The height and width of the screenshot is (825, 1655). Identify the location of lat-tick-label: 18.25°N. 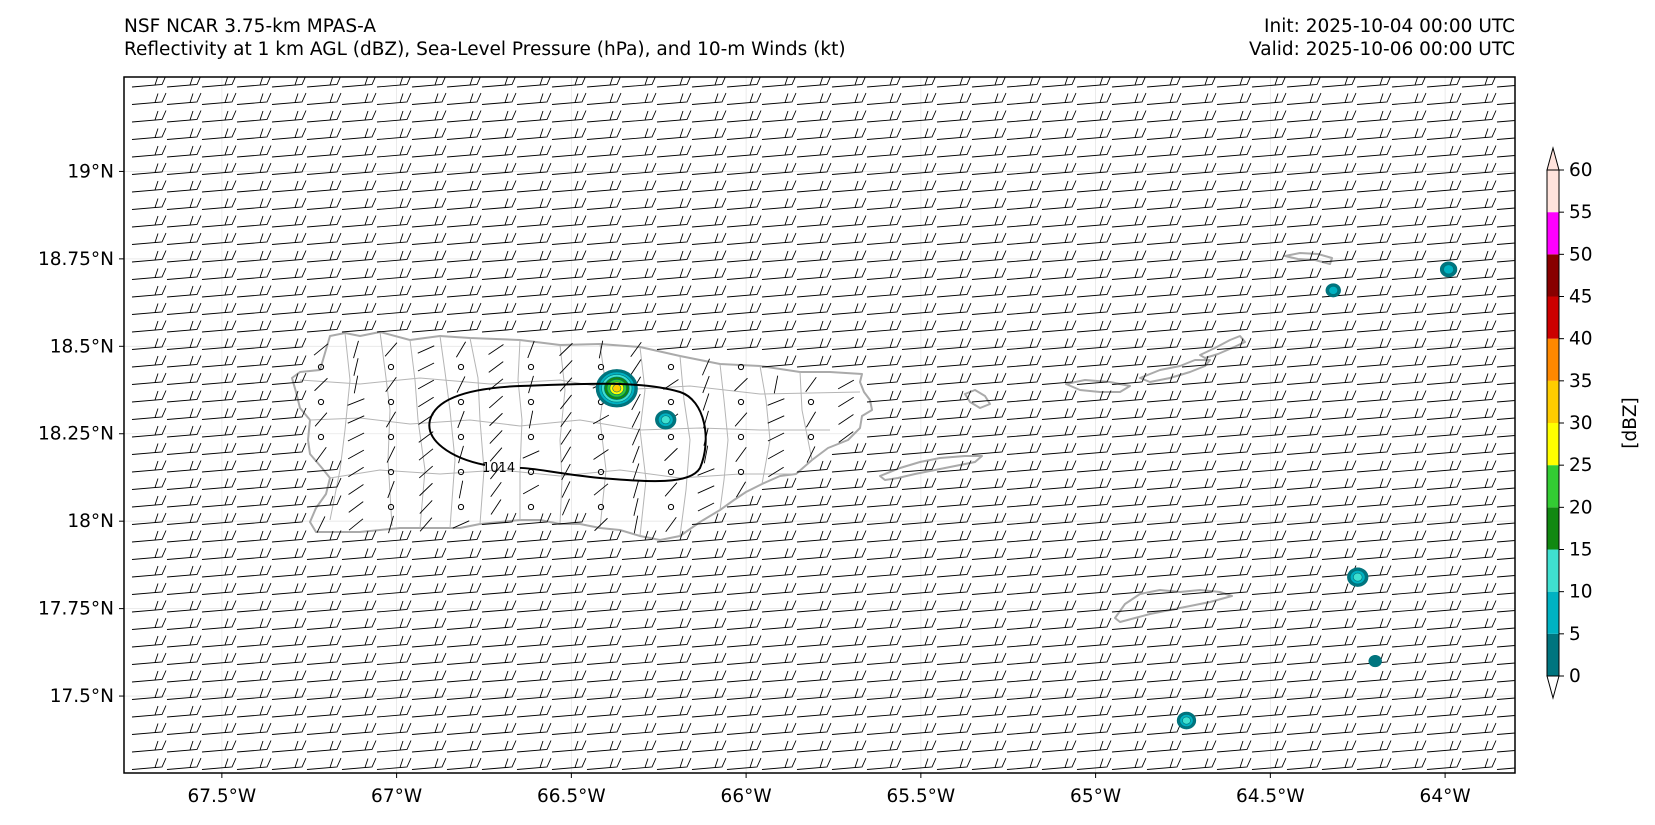
(76, 434).